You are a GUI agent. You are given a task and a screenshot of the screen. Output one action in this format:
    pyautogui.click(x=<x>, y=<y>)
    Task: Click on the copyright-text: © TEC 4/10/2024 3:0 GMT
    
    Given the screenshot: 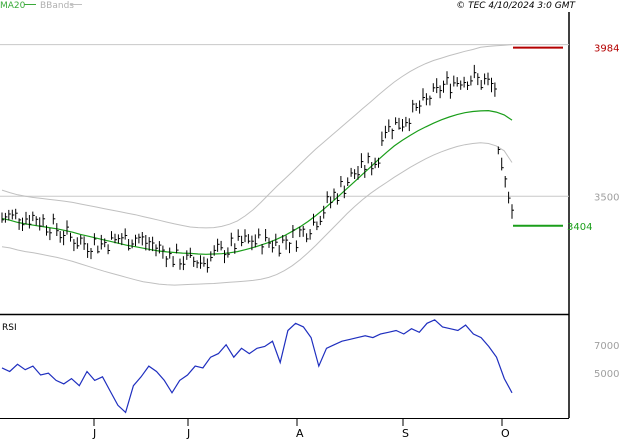 What is the action you would take?
    pyautogui.click(x=516, y=6)
    